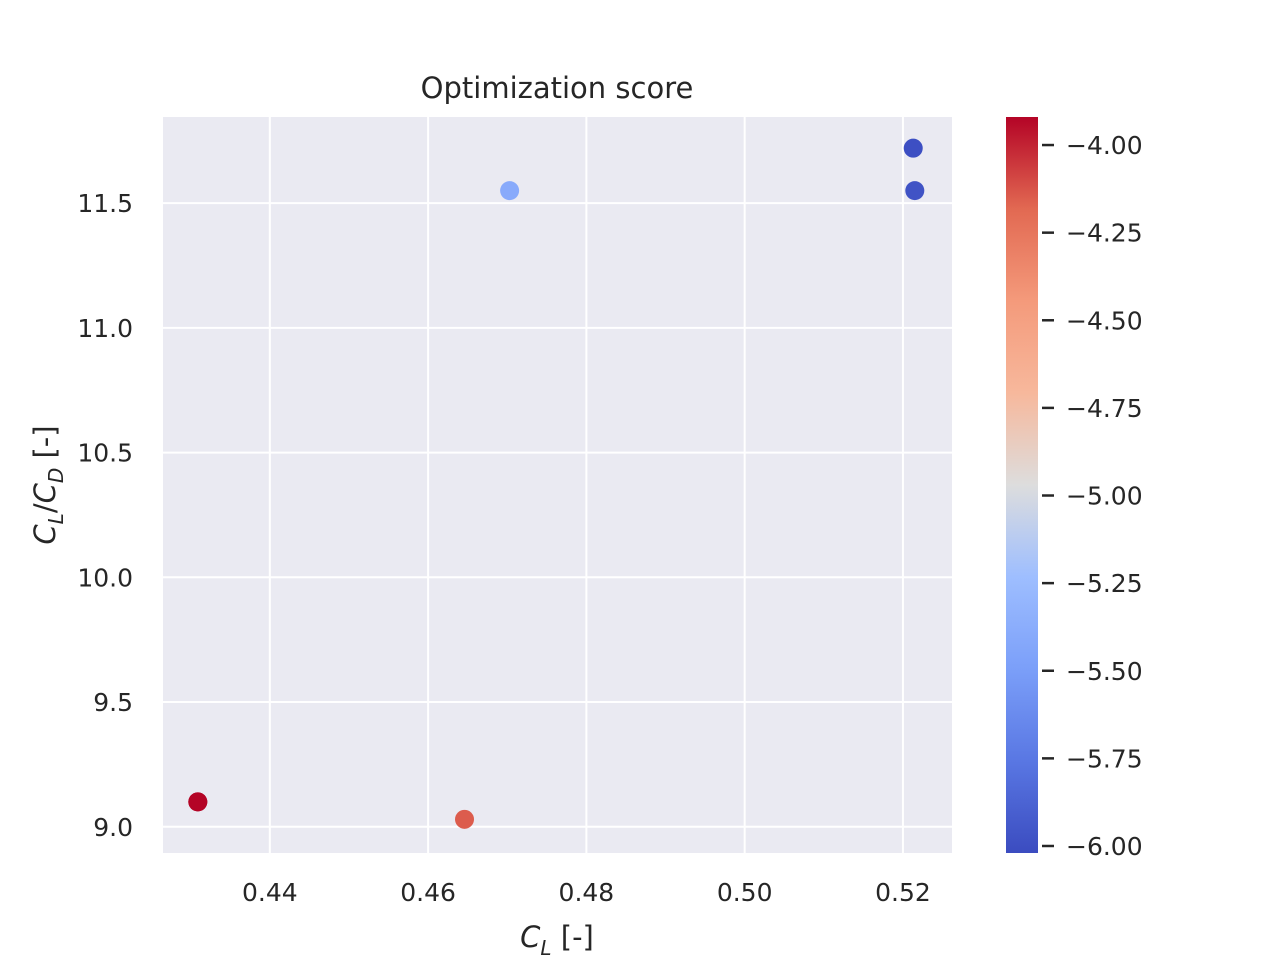 This screenshot has width=1280, height=960. What do you see at coordinates (545, 948) in the screenshot?
I see `x-axis-label-subscript: L` at bounding box center [545, 948].